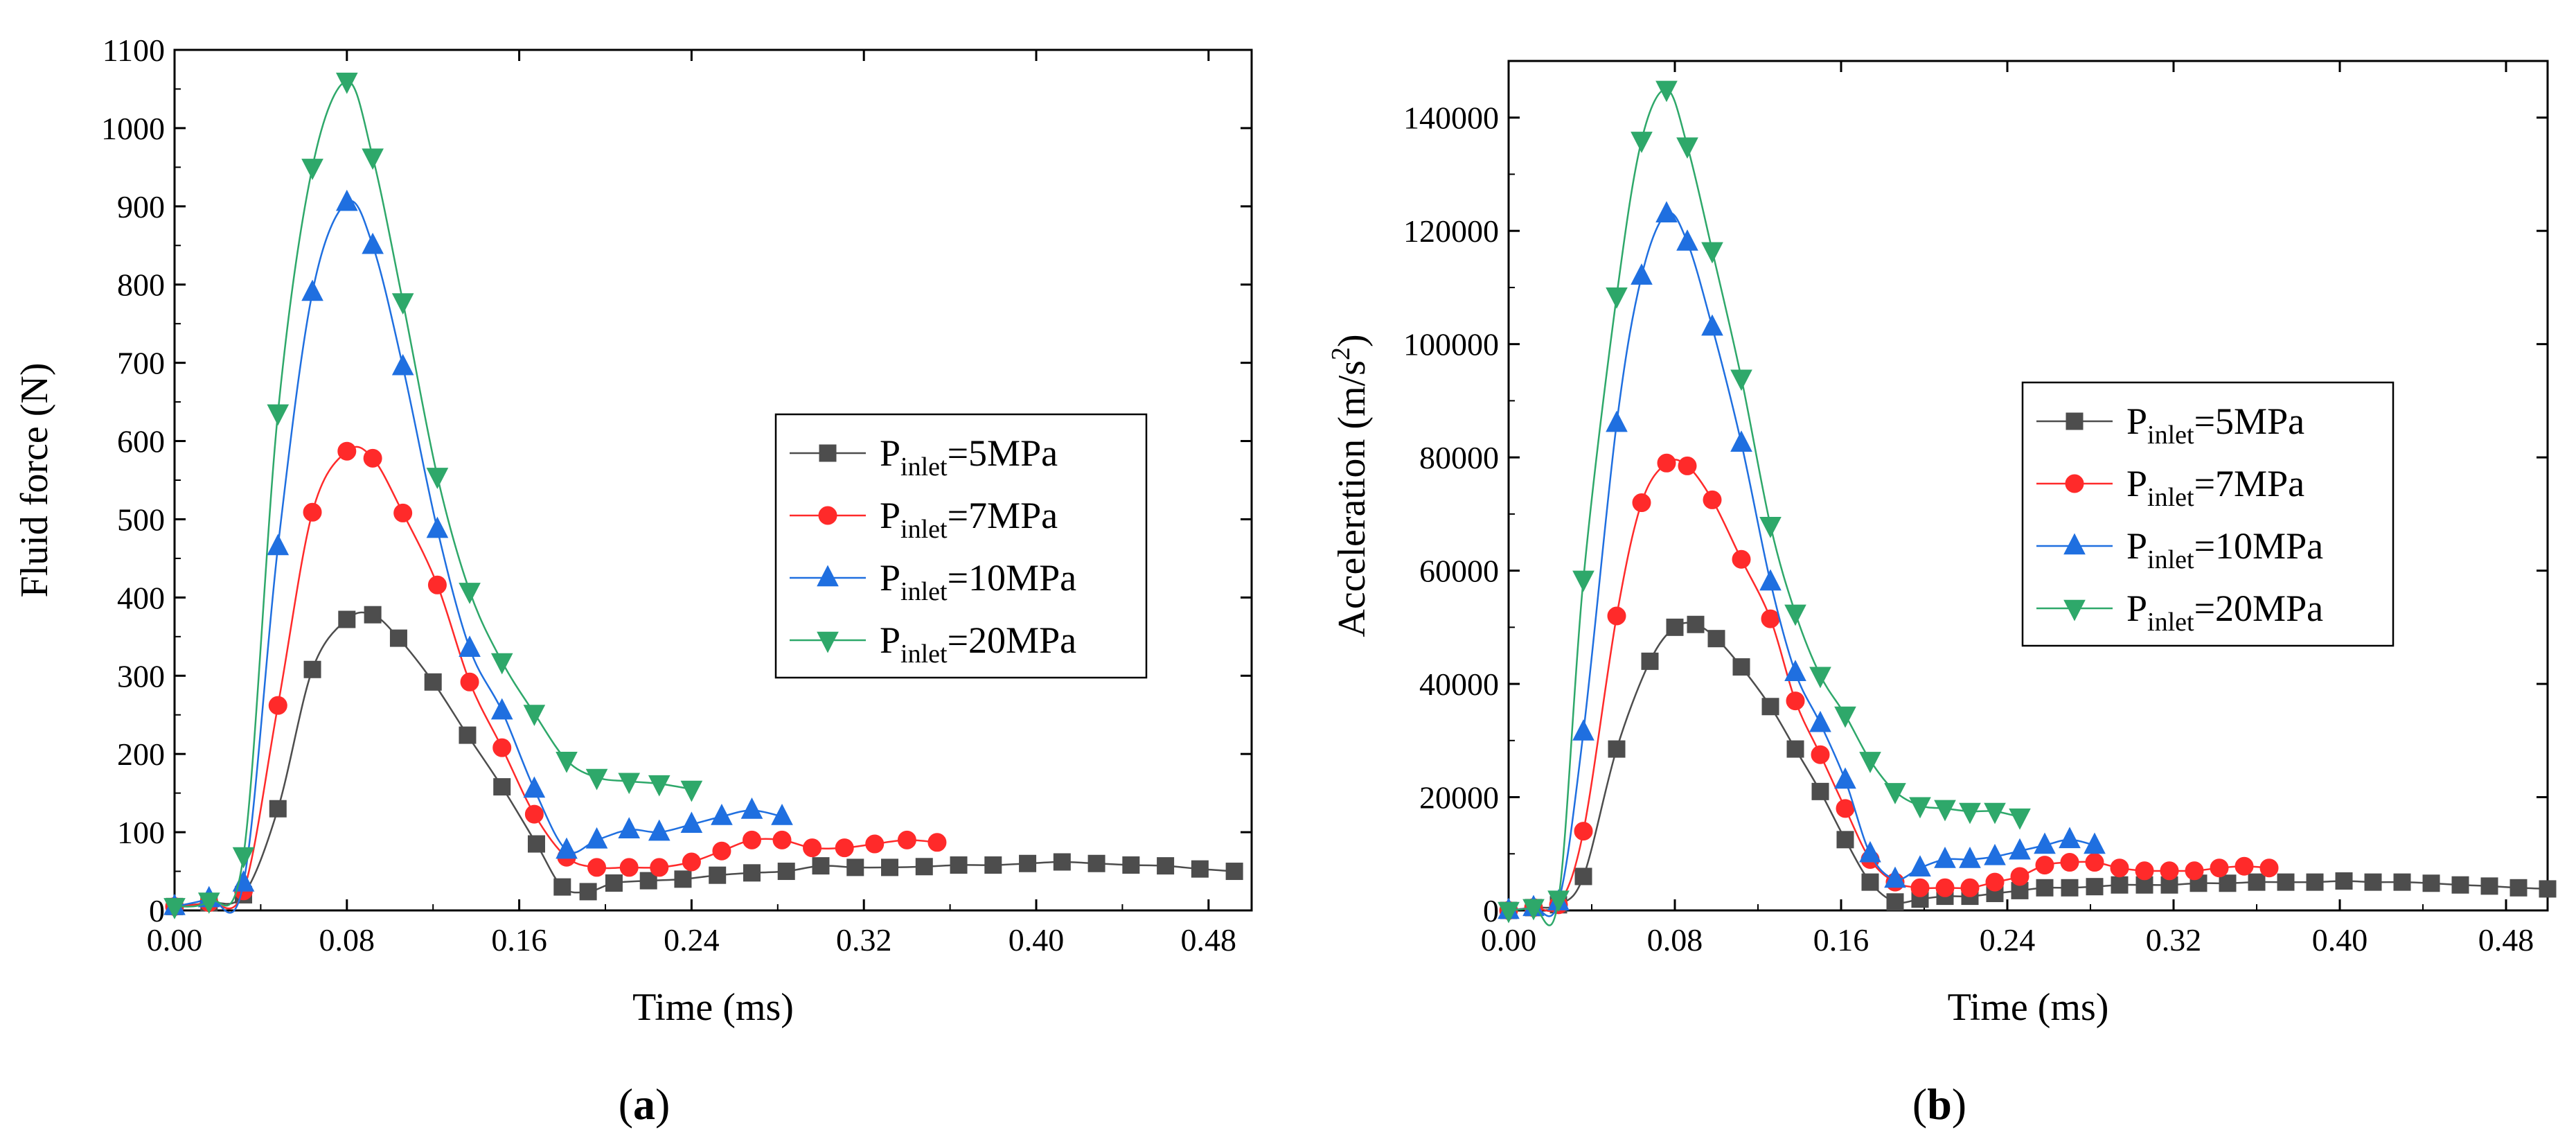  I want to click on y-axis-title-main: Acceleration (m/s, so click(1352, 498).